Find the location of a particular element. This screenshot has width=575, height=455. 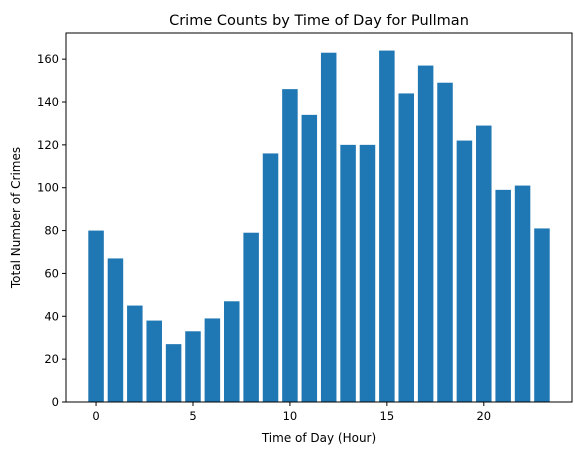

y-tick-label: 20 is located at coordinates (51, 359).